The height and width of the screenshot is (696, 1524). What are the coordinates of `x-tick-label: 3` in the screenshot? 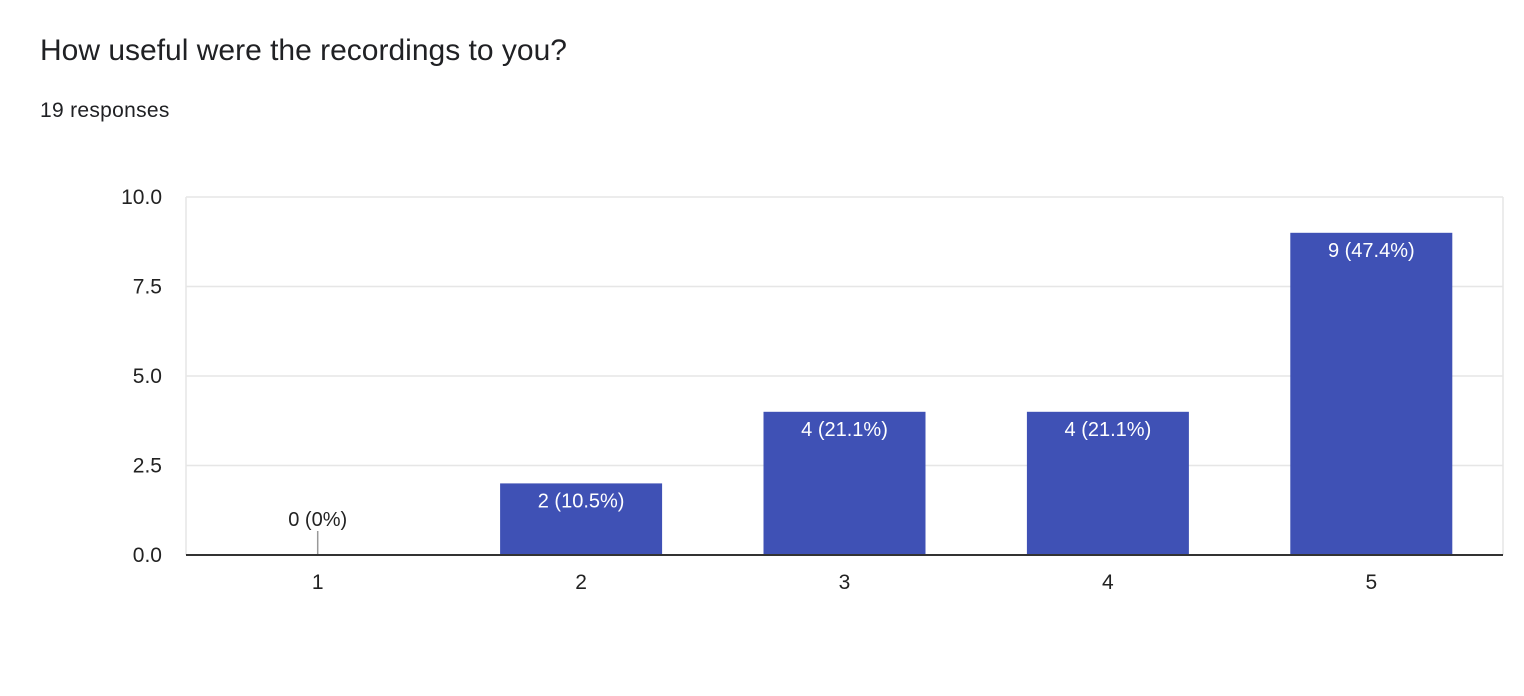 It's located at (845, 582).